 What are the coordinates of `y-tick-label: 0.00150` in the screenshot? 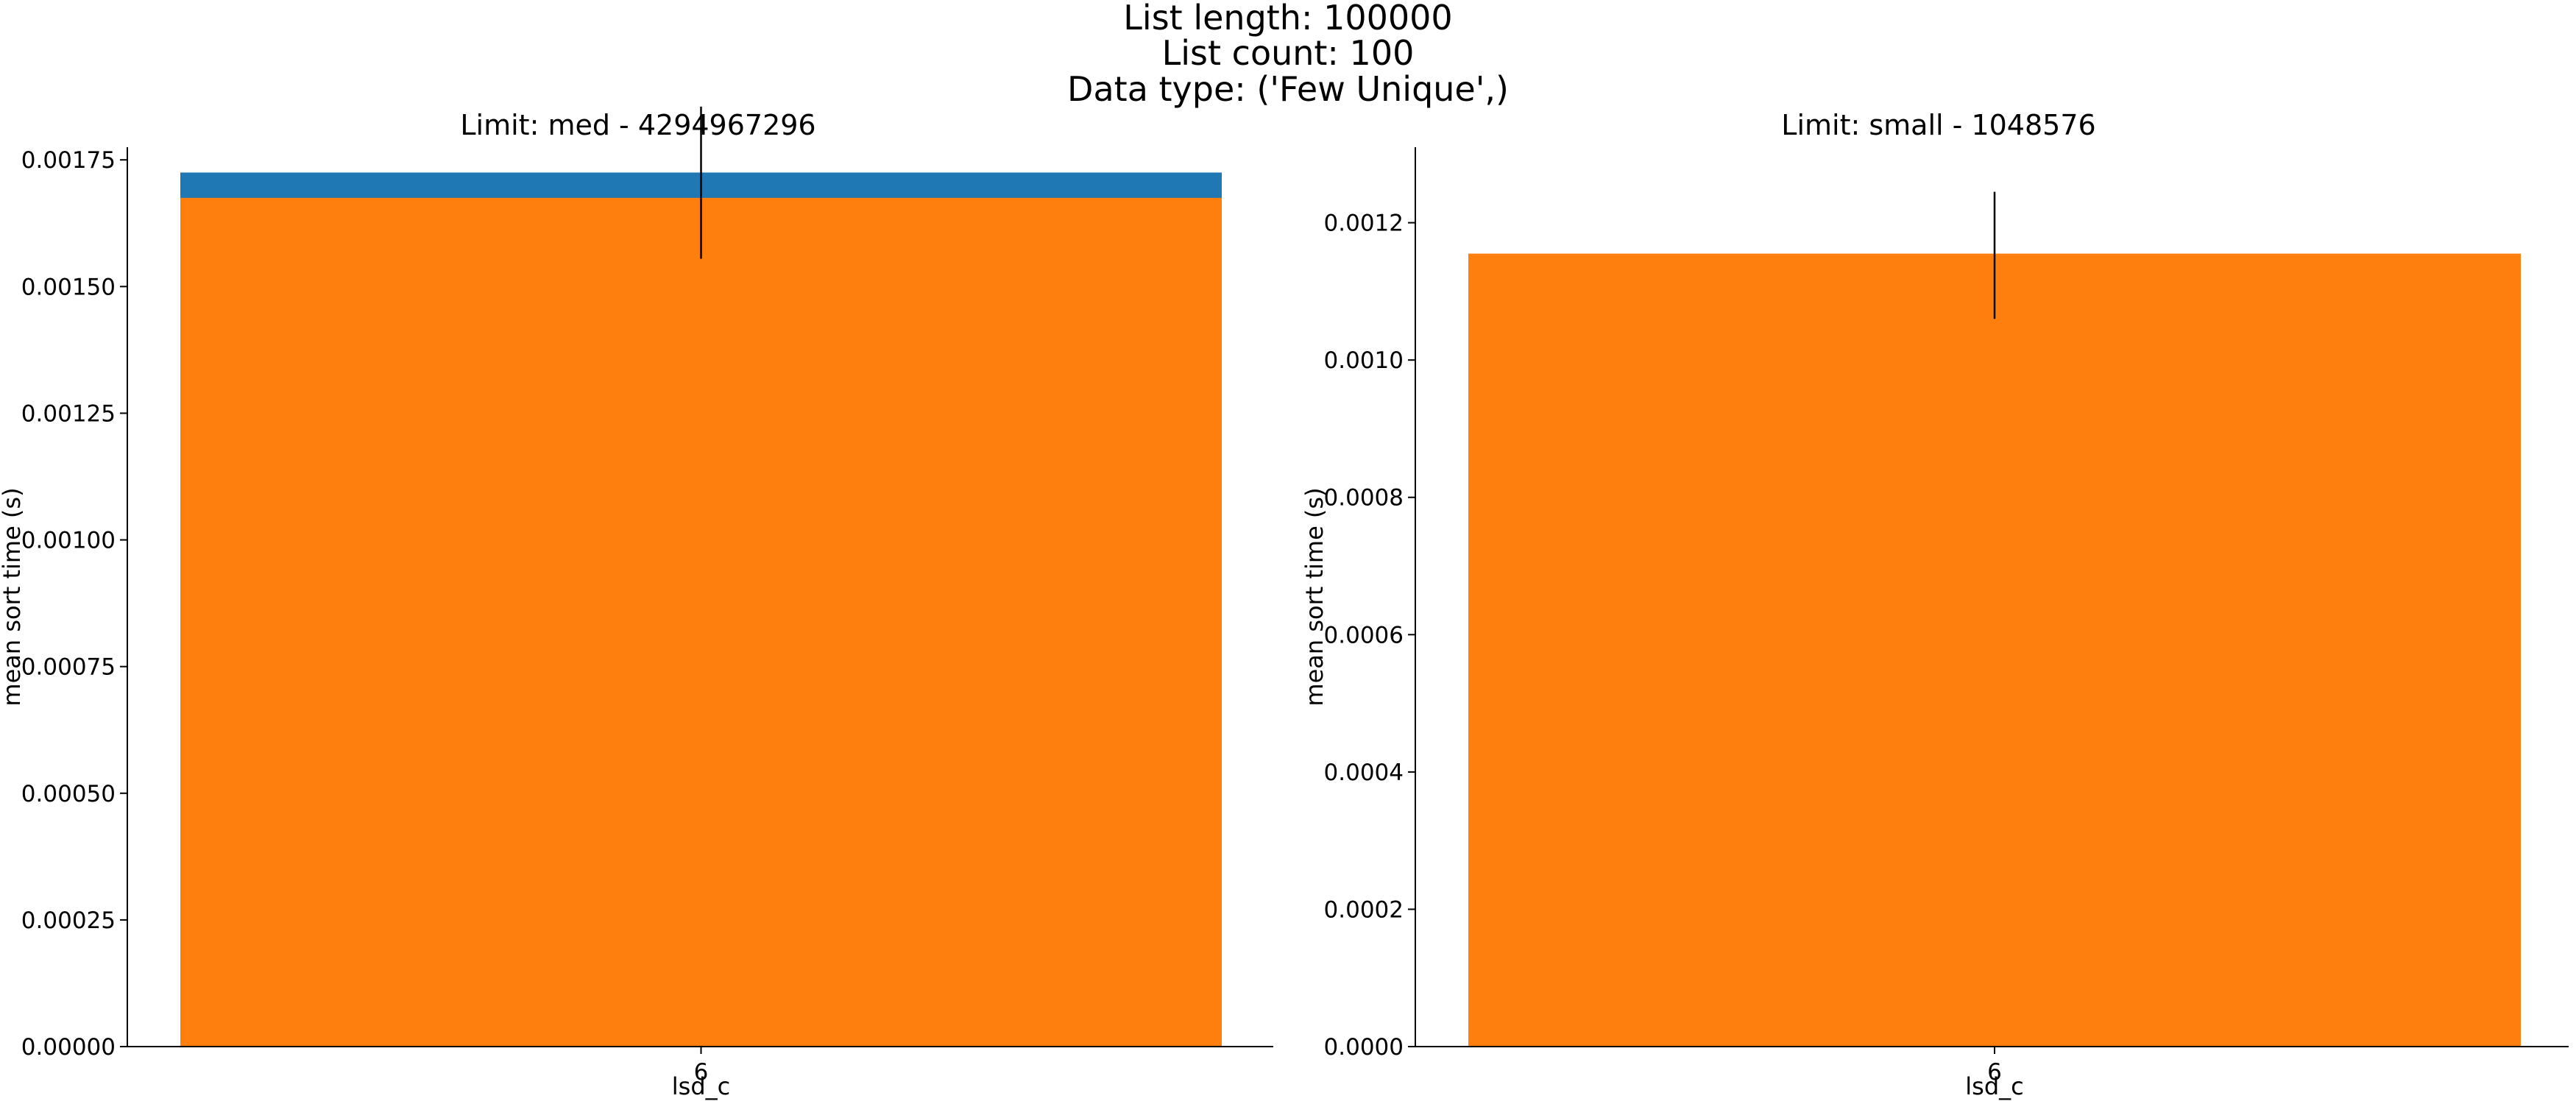 It's located at (68, 287).